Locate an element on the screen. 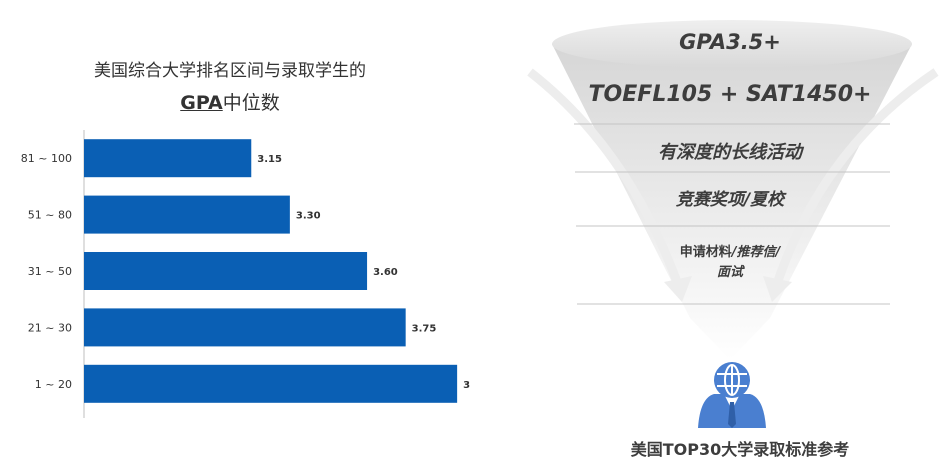 The image size is (948, 474). funnel-level-gpa: GPA3.5+ is located at coordinates (730, 42).